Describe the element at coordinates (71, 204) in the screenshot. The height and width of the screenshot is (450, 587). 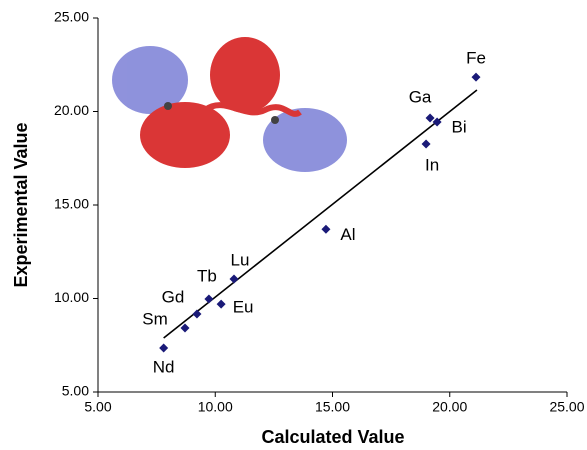
I see `y-tick-label: 15.00` at that location.